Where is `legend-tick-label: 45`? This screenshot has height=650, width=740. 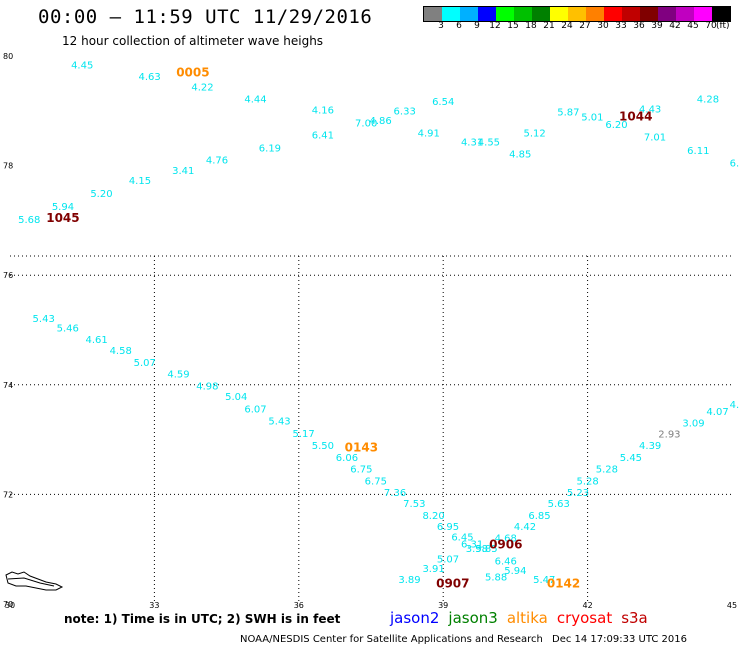
legend-tick-label: 45 is located at coordinates (693, 26).